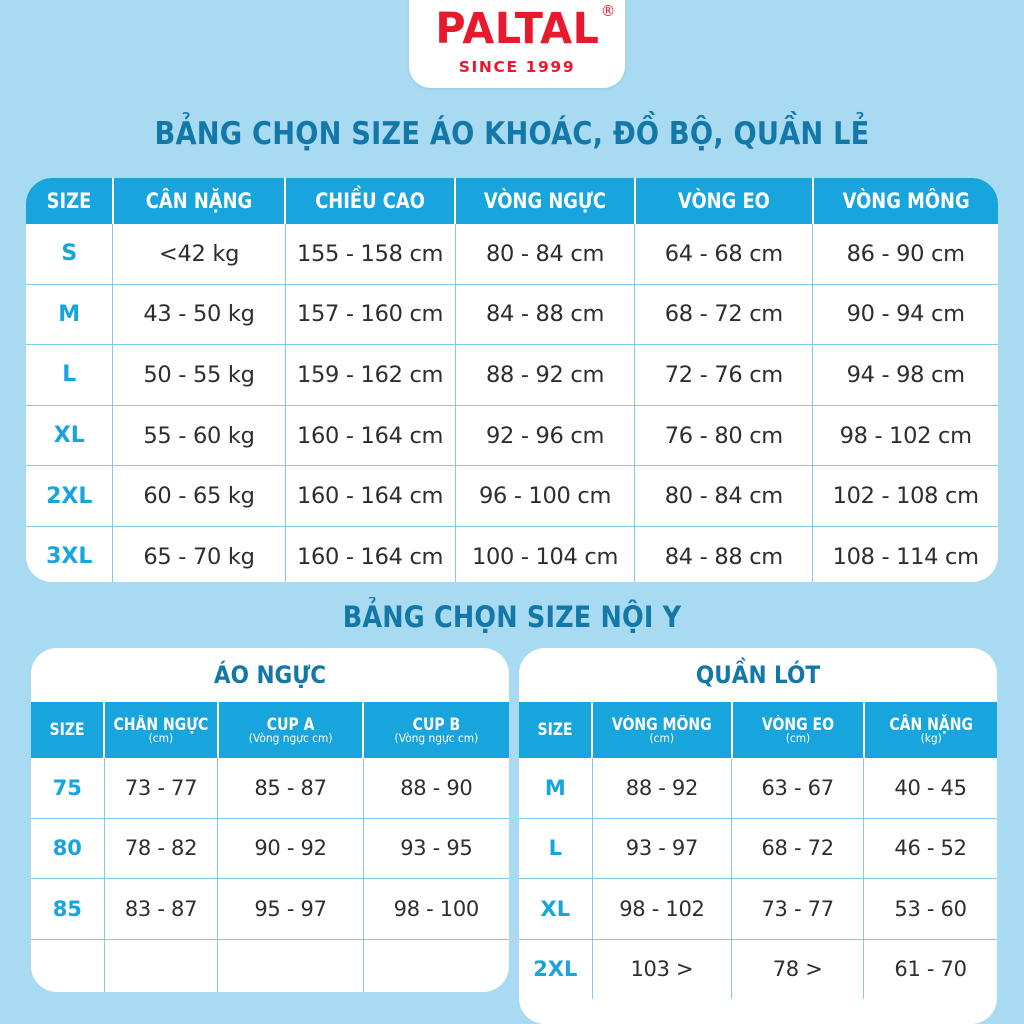 The height and width of the screenshot is (1024, 1024). Describe the element at coordinates (758, 675) in the screenshot. I see `panty-table-caption: QUẦN LÓT` at that location.